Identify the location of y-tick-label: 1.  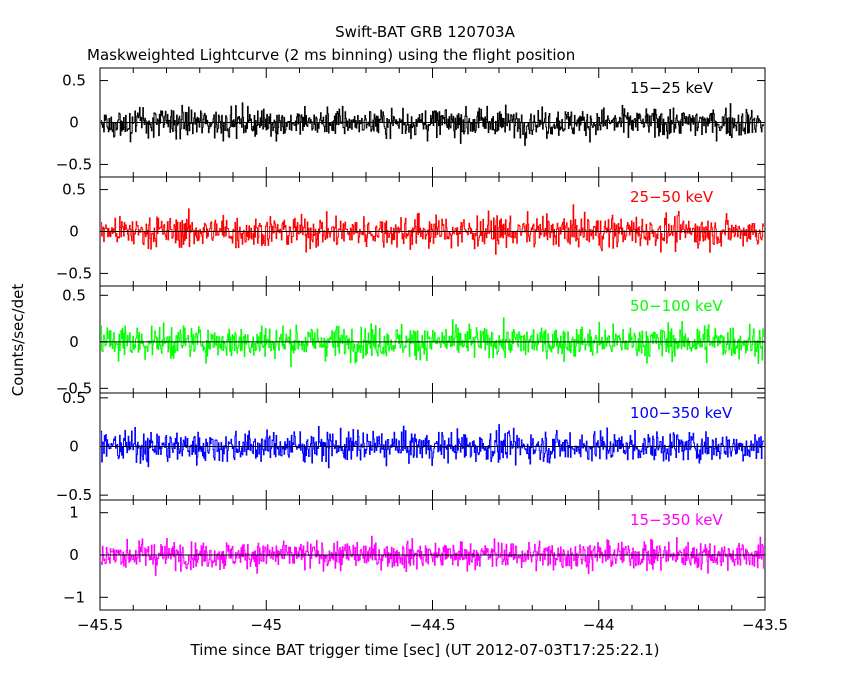
(74, 513).